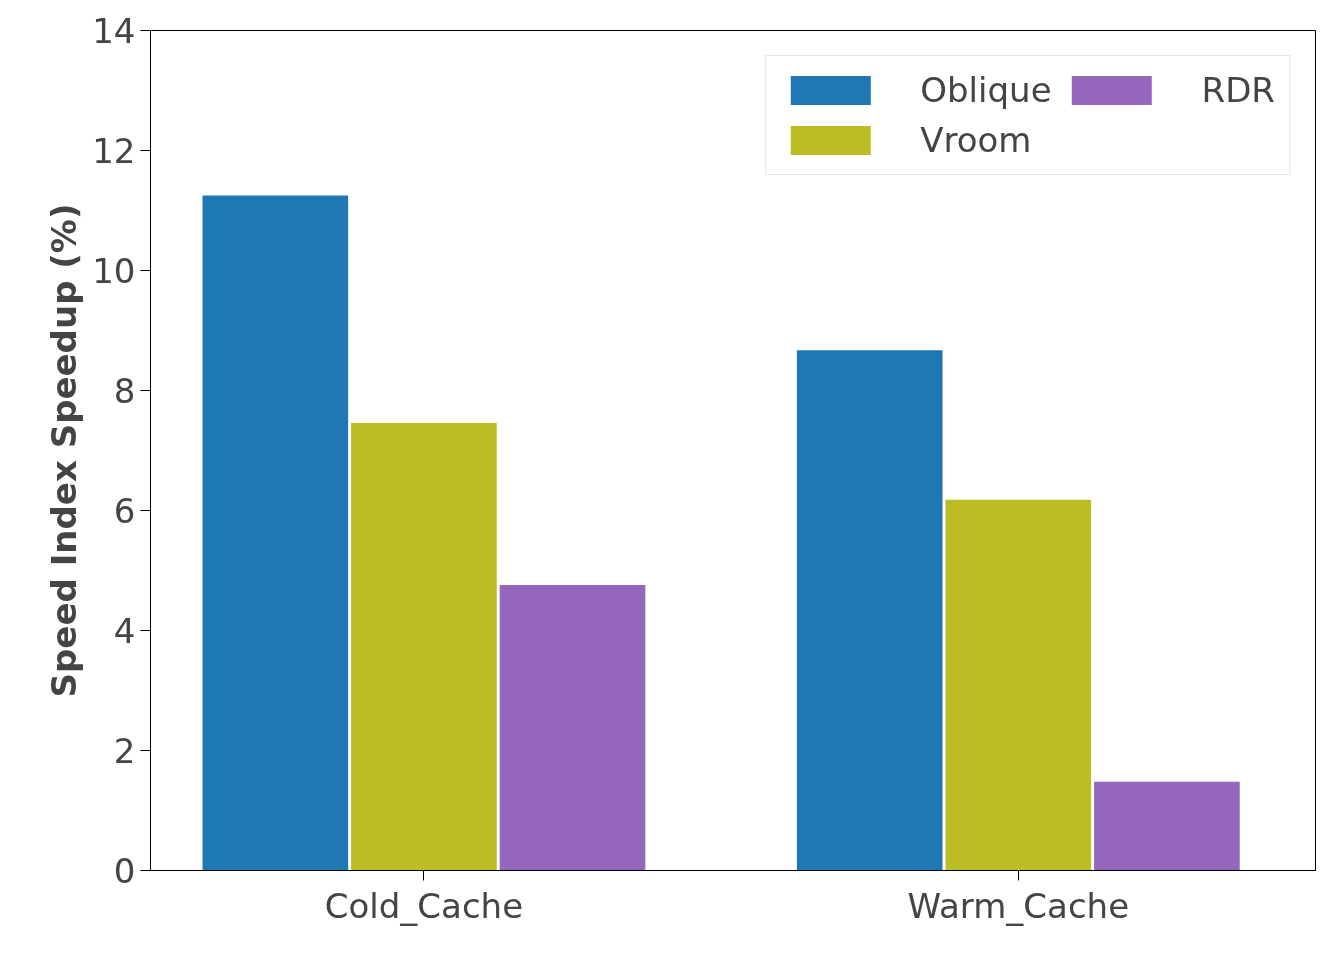  I want to click on y-axis-title: Speed Index Speedup (%), so click(64, 450).